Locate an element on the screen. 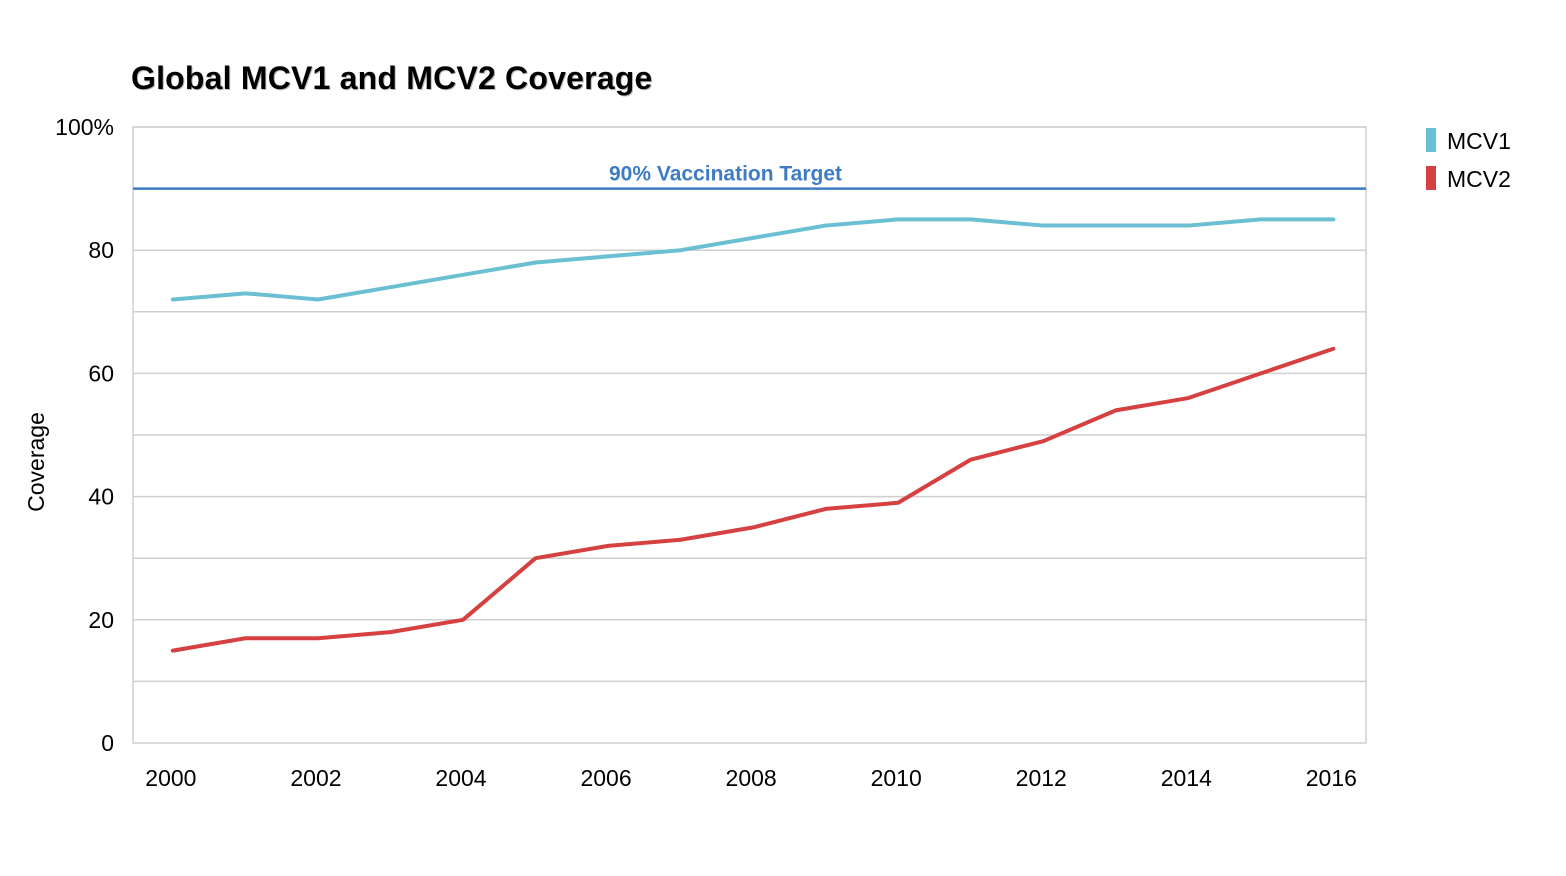 Image resolution: width=1566 pixels, height=876 pixels. x-tick-label: 2014 is located at coordinates (1186, 778).